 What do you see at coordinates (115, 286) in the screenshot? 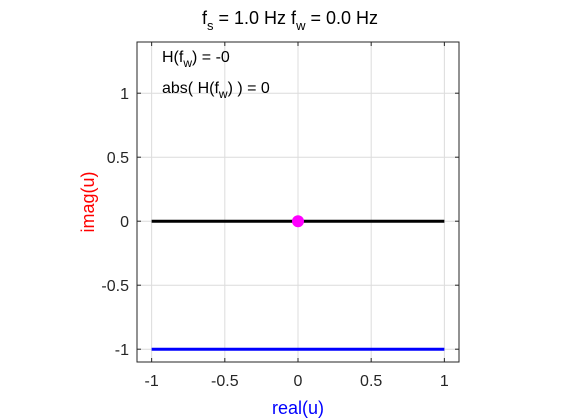
I see `y-tick-label: -0.5` at bounding box center [115, 286].